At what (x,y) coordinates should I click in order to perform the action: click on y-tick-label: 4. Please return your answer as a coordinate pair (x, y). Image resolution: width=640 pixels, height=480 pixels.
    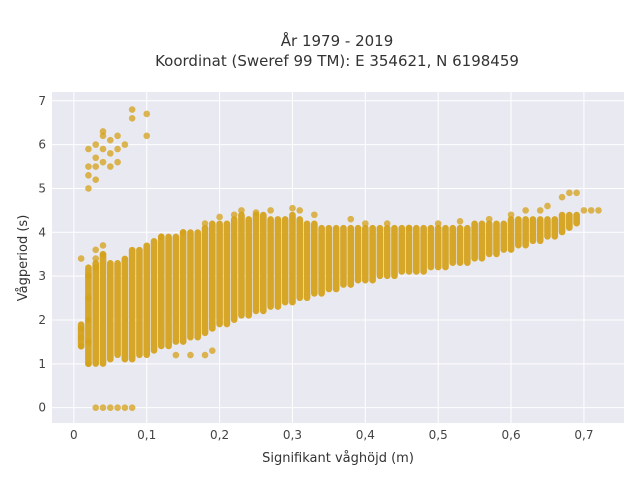
    Looking at the image, I should click on (42, 232).